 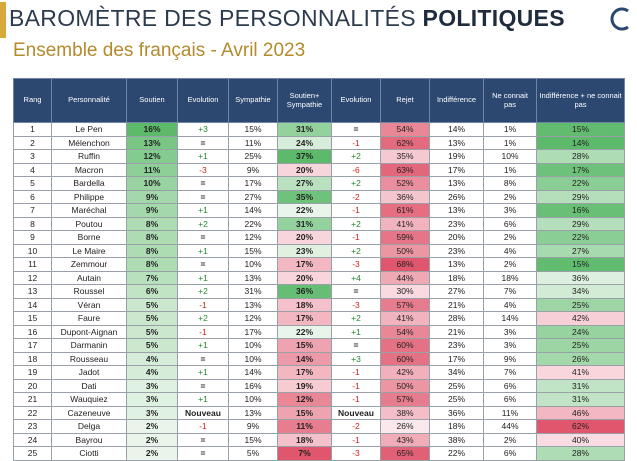 What do you see at coordinates (319, 318) in the screenshot?
I see `table-row: 15 Faure 5% +2 12% 17% +2 41% 28% 14% 42%` at bounding box center [319, 318].